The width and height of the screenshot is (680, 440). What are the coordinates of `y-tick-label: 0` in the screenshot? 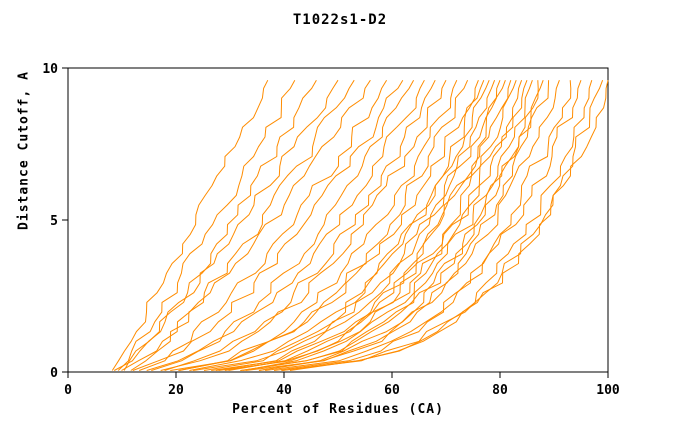 It's located at (54, 373).